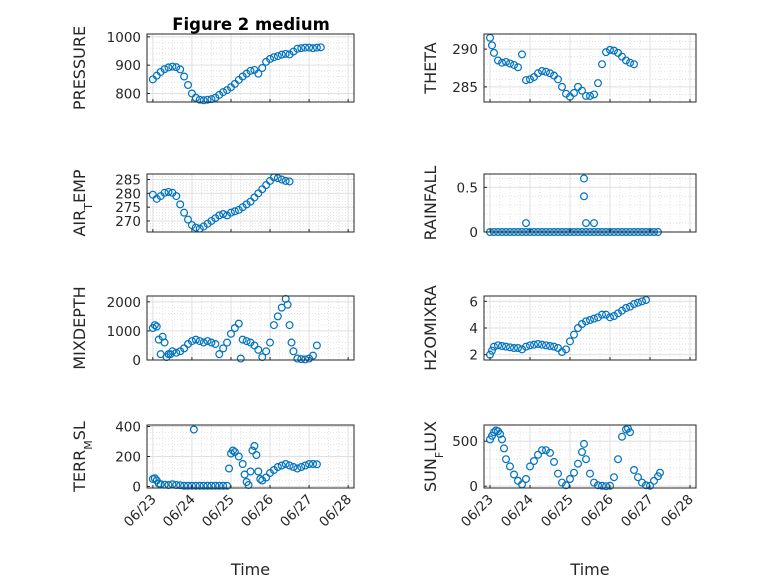 Image resolution: width=778 pixels, height=583 pixels. I want to click on subplot-p3: 0 0.5 RAINFALL, so click(559, 203).